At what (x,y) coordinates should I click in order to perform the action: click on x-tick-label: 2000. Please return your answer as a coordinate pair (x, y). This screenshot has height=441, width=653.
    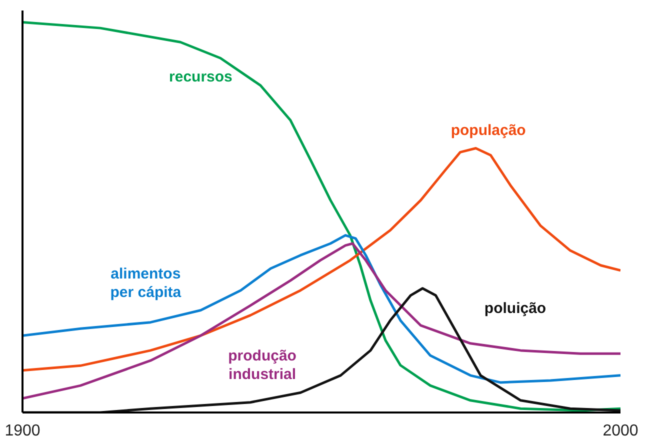
    Looking at the image, I should click on (620, 431).